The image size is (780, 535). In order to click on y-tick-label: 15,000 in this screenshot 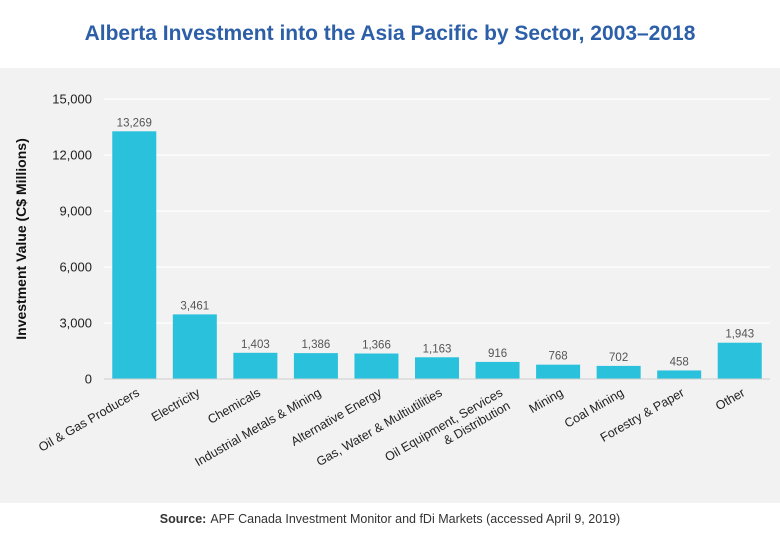, I will do `click(72, 99)`.